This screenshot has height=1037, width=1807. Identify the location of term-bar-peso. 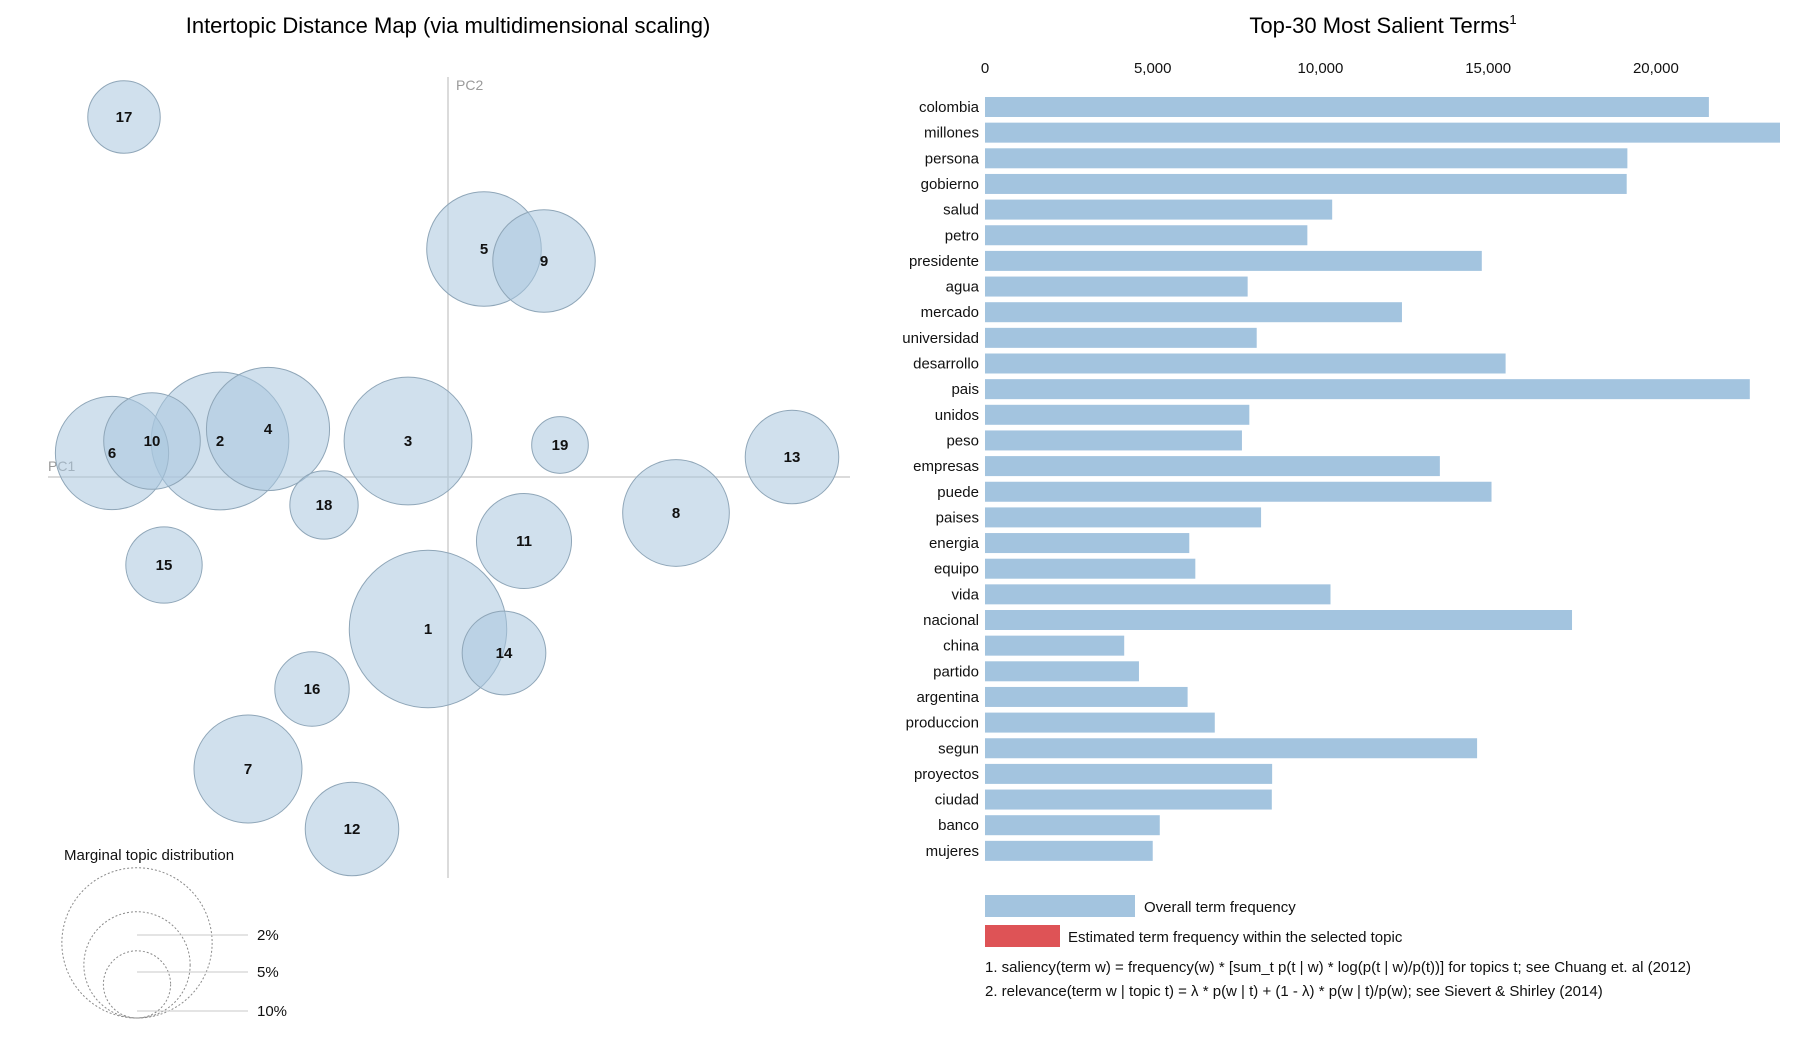
(1113, 440).